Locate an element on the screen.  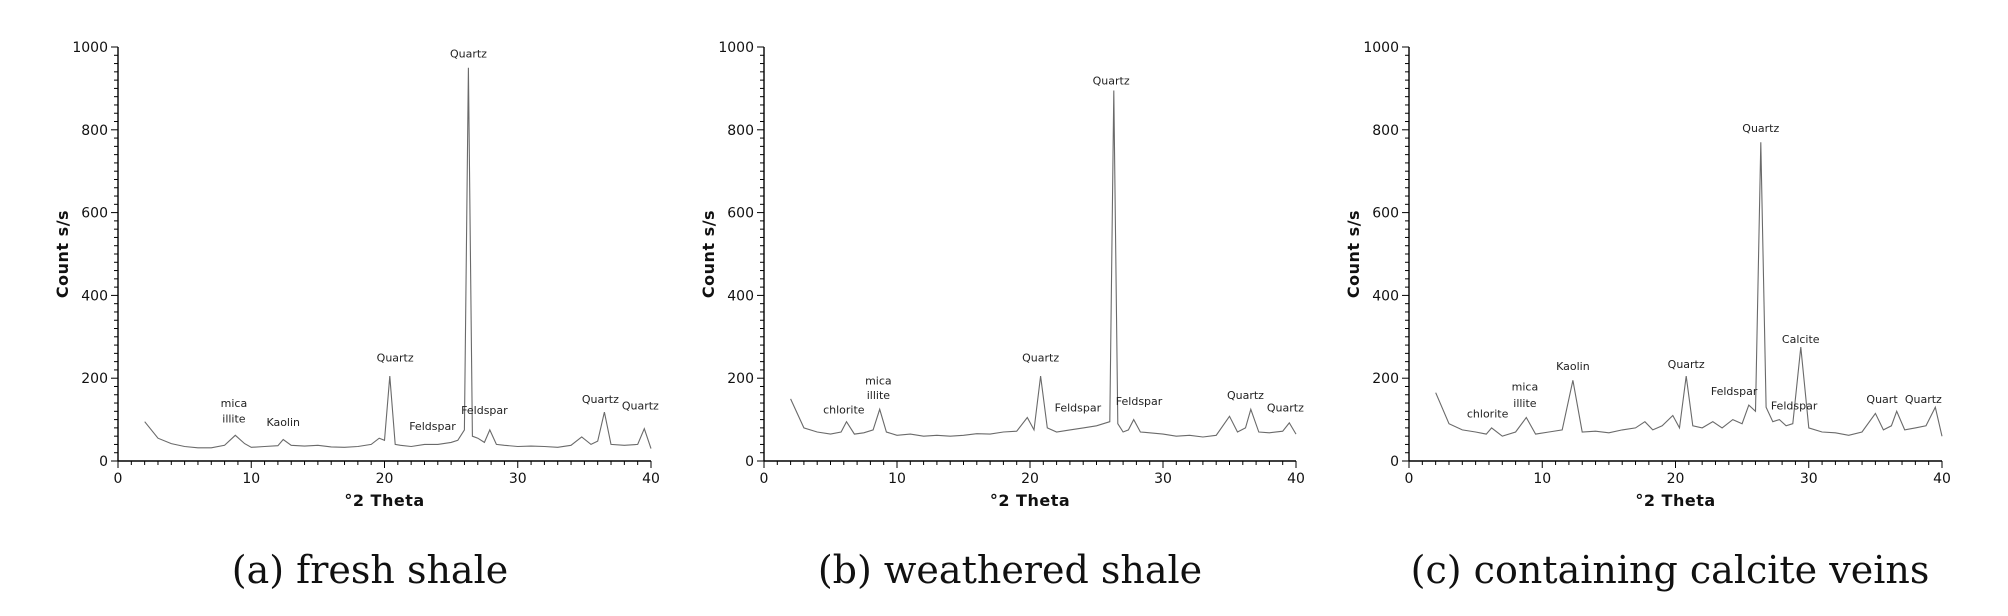
caption: (a) fresh shale is located at coordinates (370, 570).